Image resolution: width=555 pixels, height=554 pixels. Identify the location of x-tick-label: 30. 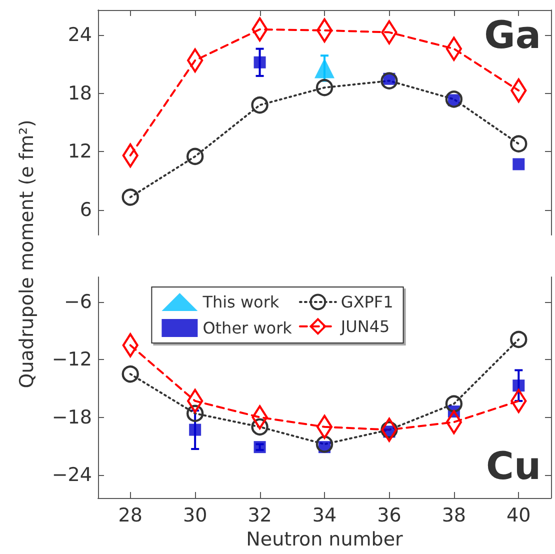
(195, 515).